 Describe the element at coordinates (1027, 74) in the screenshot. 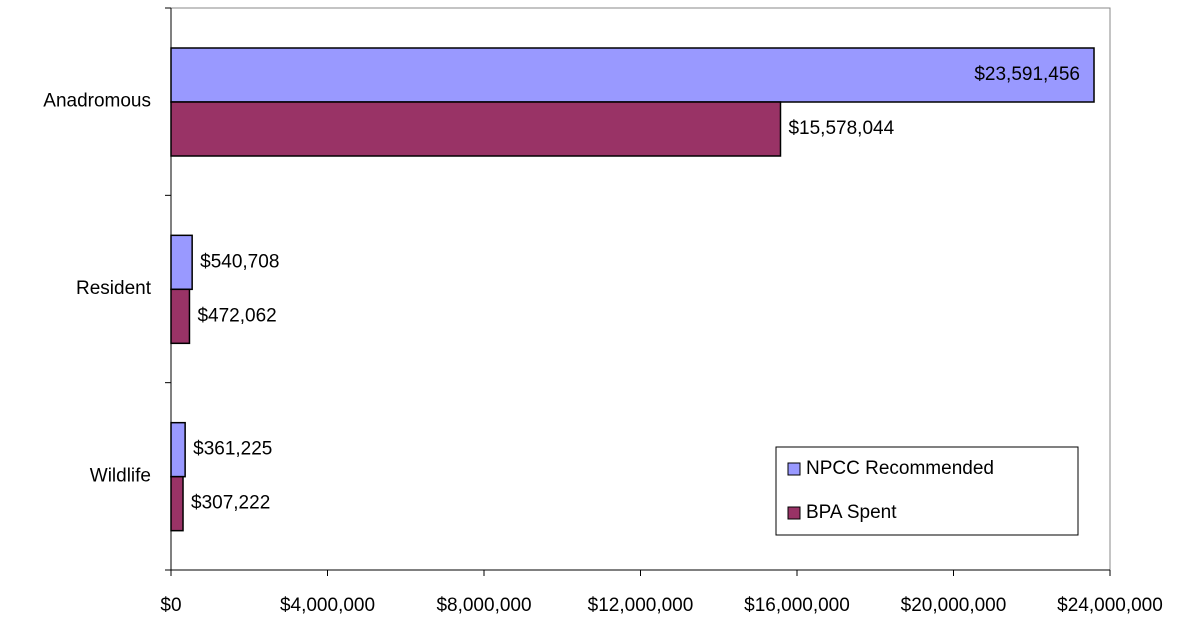

I see `data-label: $23,591,456` at that location.